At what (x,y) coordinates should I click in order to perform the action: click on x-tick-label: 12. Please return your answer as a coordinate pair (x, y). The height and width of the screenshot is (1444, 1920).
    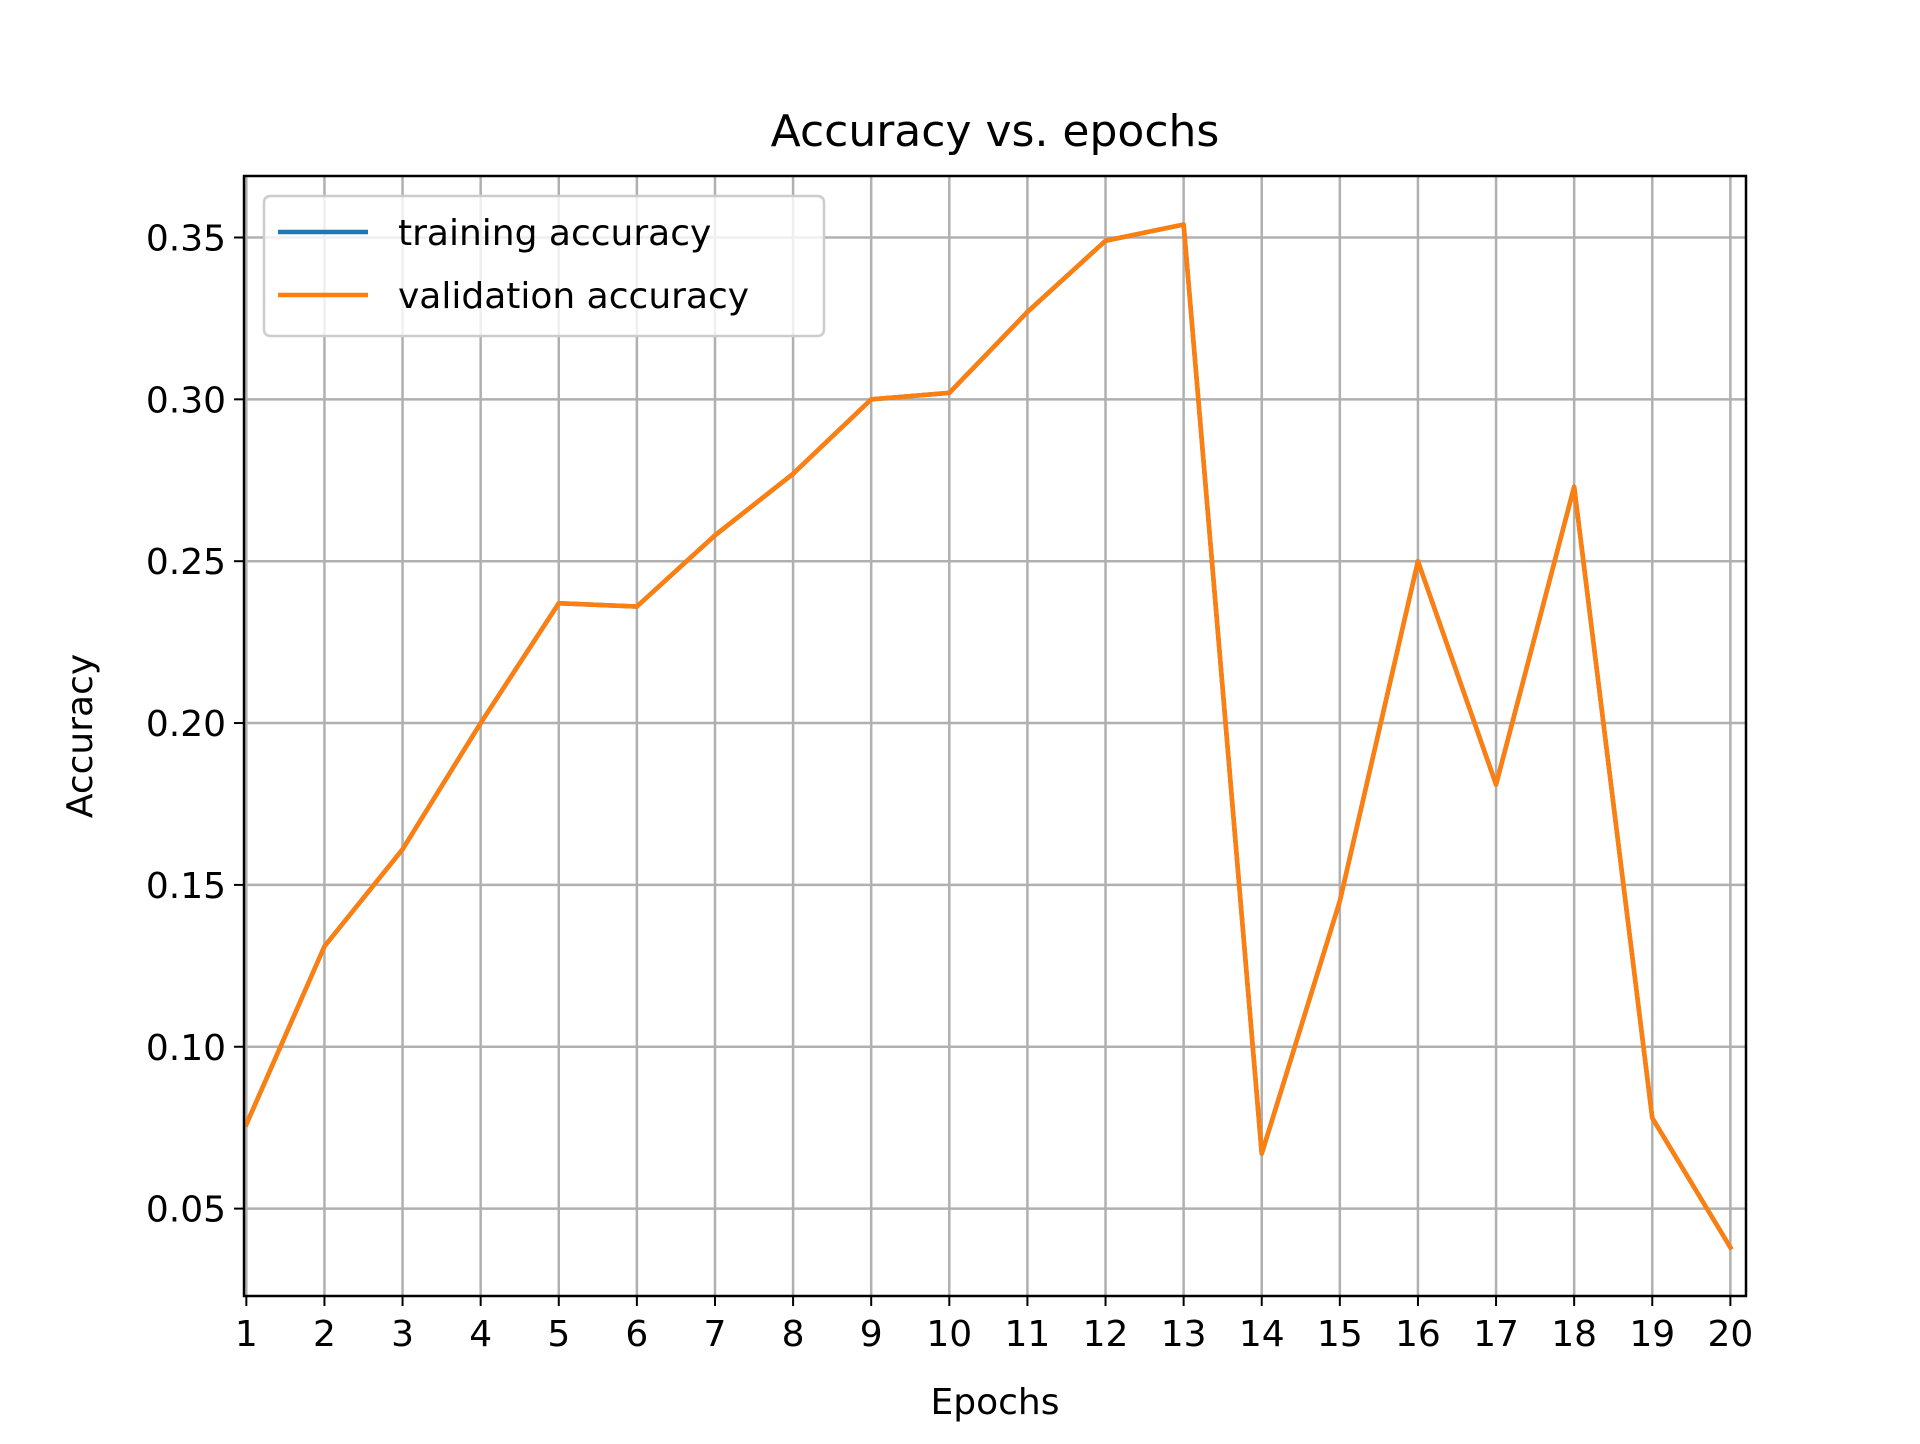
    Looking at the image, I should click on (1106, 1334).